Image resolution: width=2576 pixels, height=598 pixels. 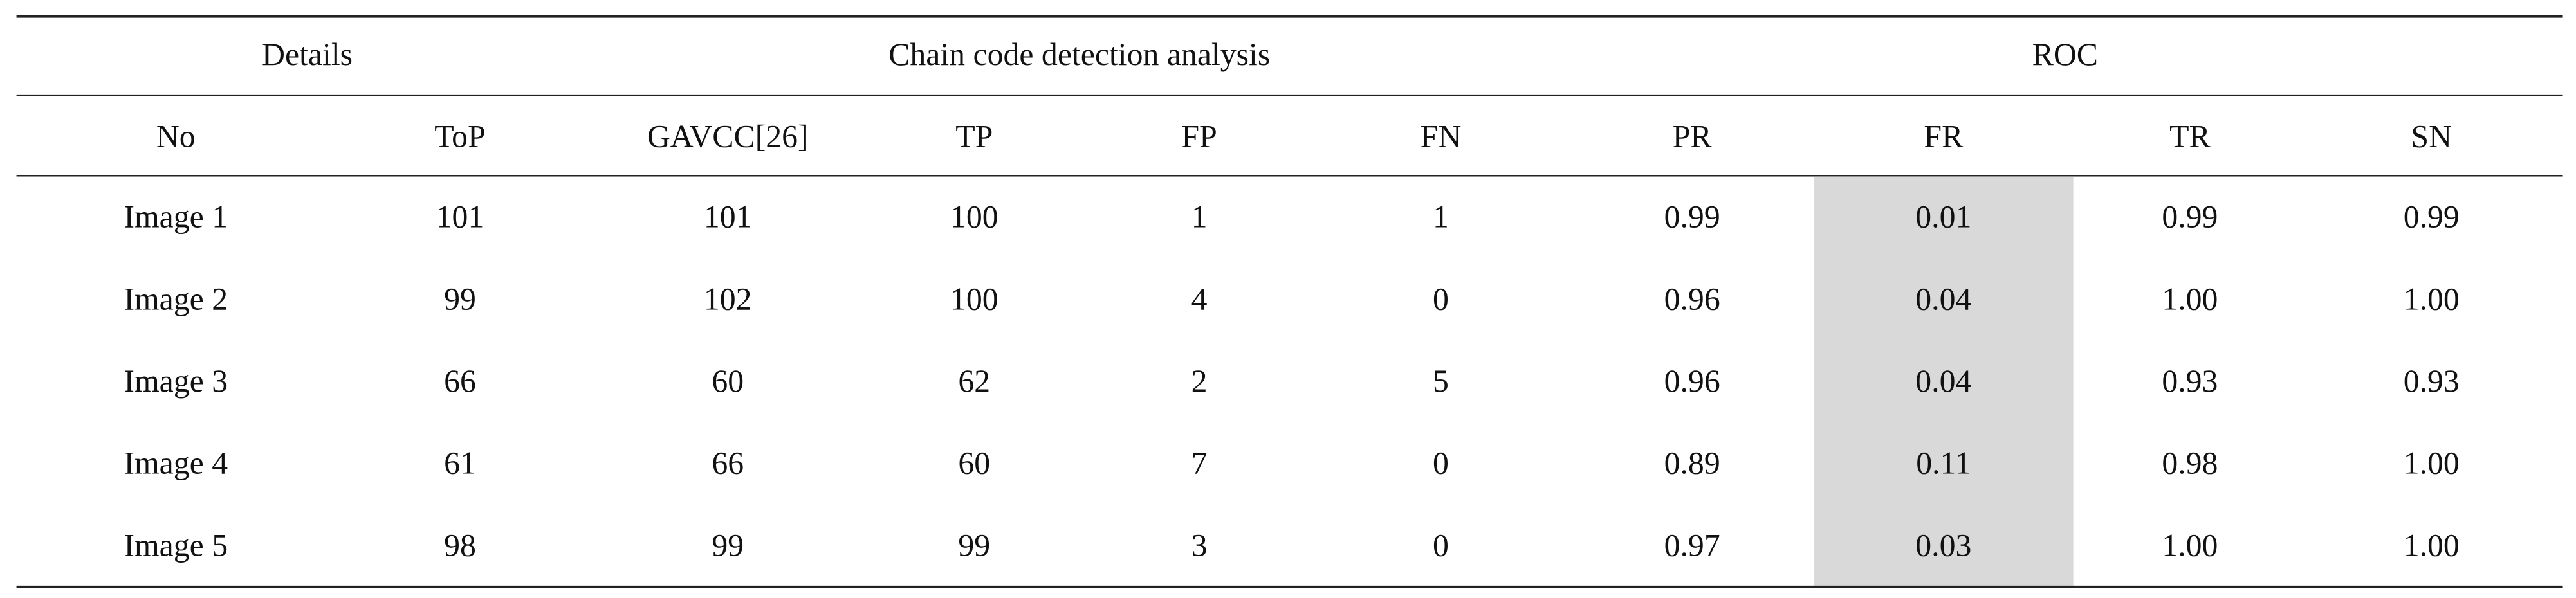 I want to click on cell: 0.03, so click(x=1943, y=545).